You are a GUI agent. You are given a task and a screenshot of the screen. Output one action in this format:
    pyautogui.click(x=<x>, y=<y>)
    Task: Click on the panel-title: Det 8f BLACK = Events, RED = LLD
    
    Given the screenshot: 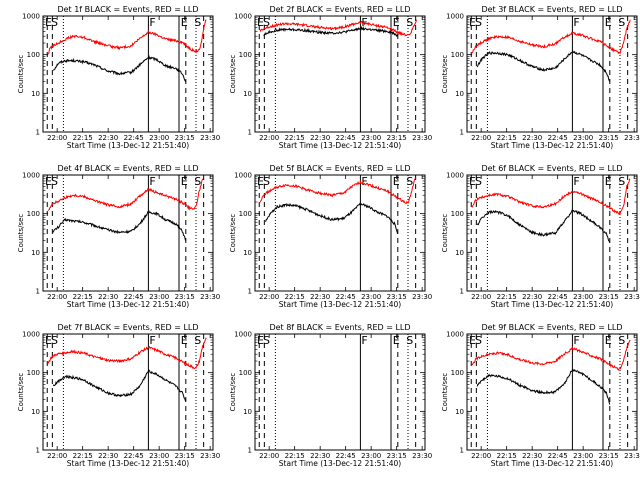 What is the action you would take?
    pyautogui.click(x=339, y=327)
    